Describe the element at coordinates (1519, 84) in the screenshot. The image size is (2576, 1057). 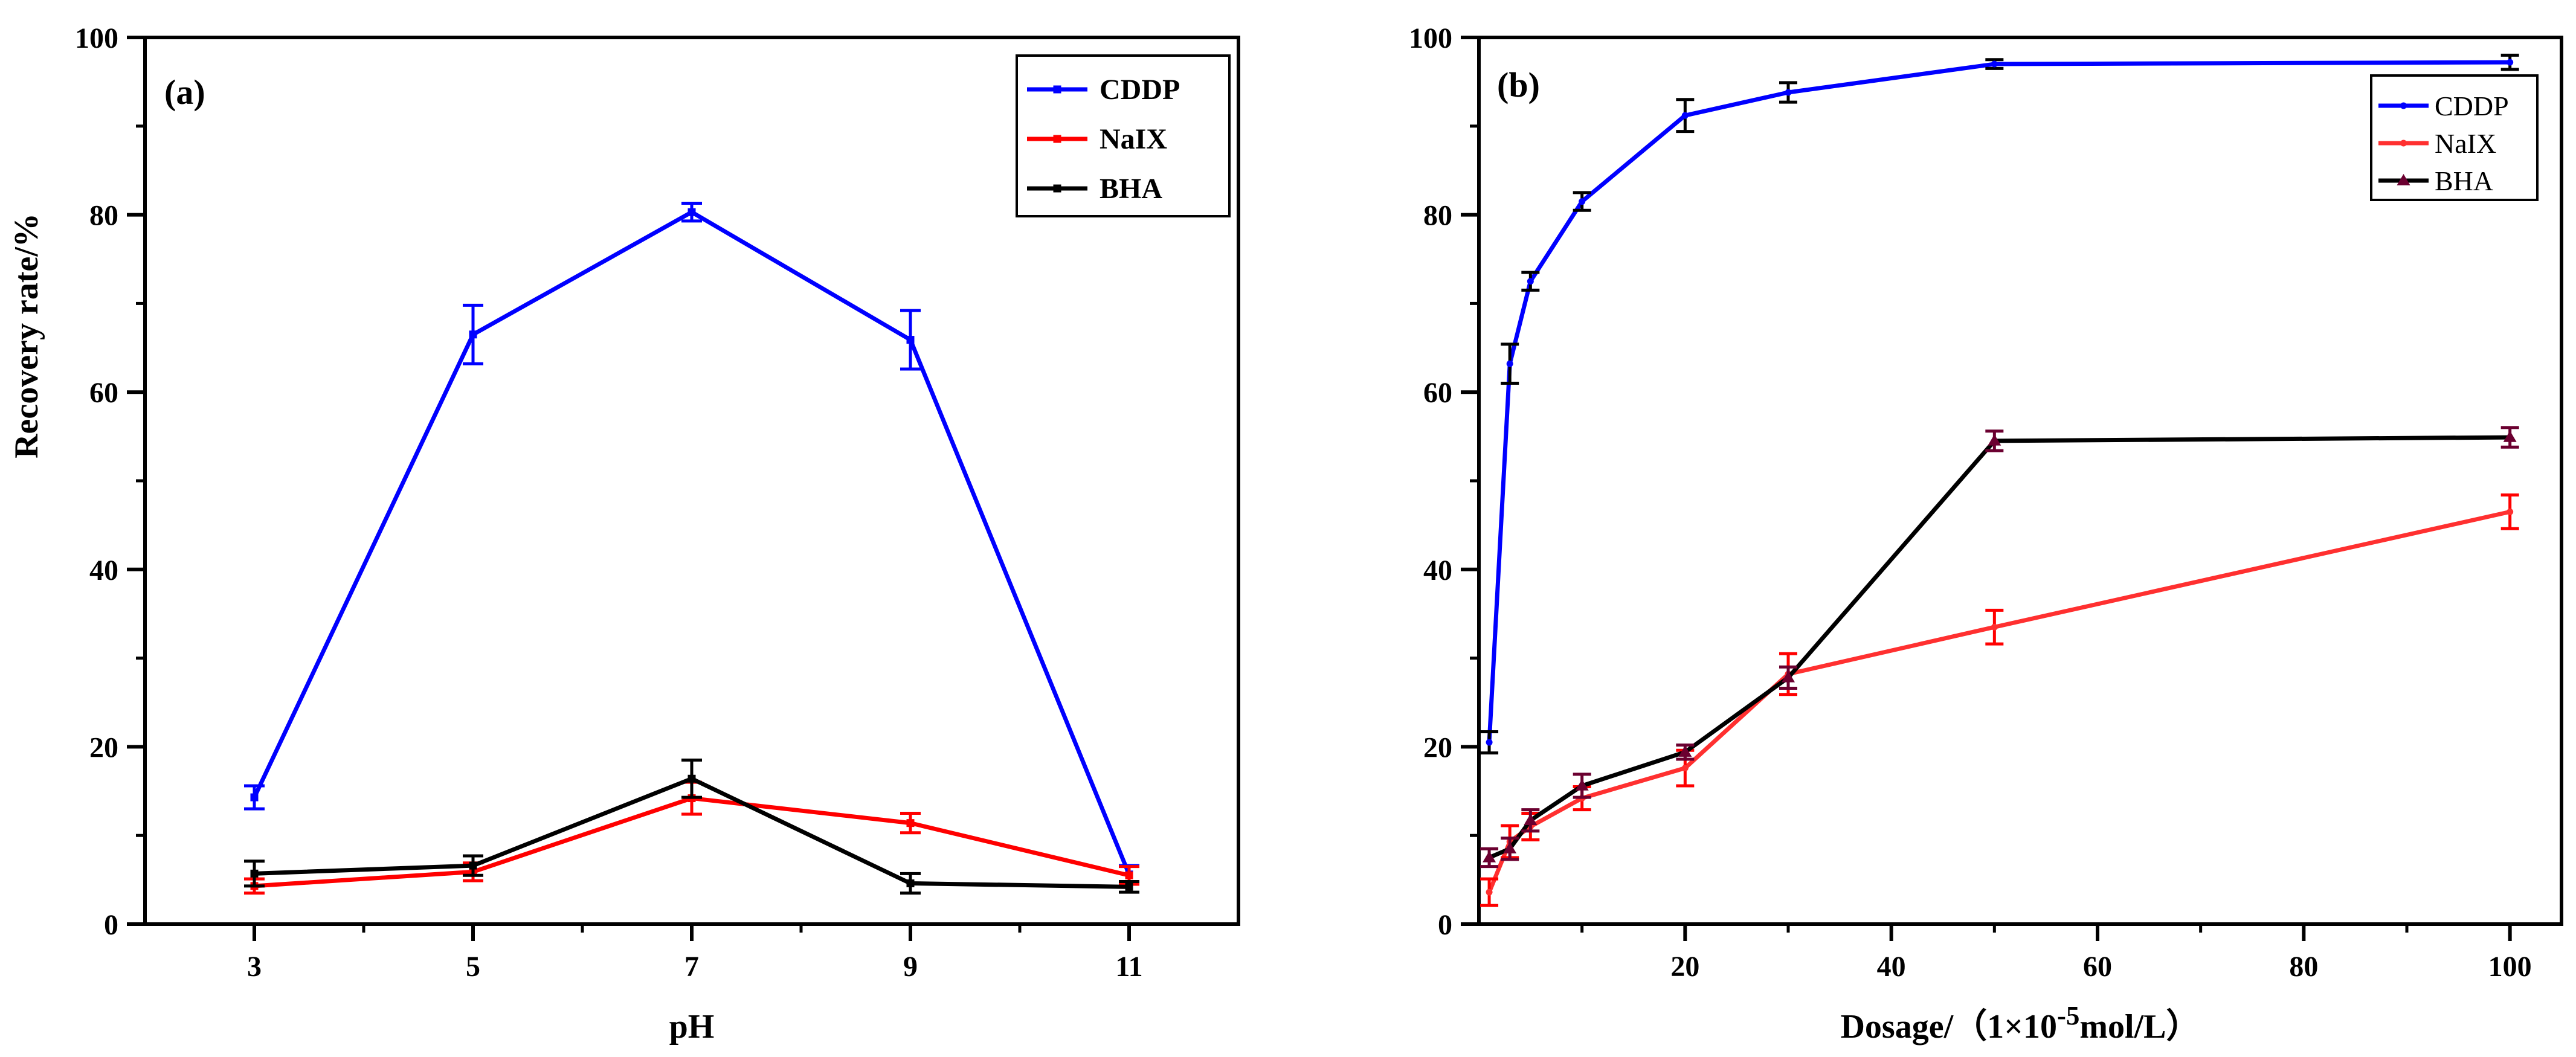
I see `panel-label: (b)` at that location.